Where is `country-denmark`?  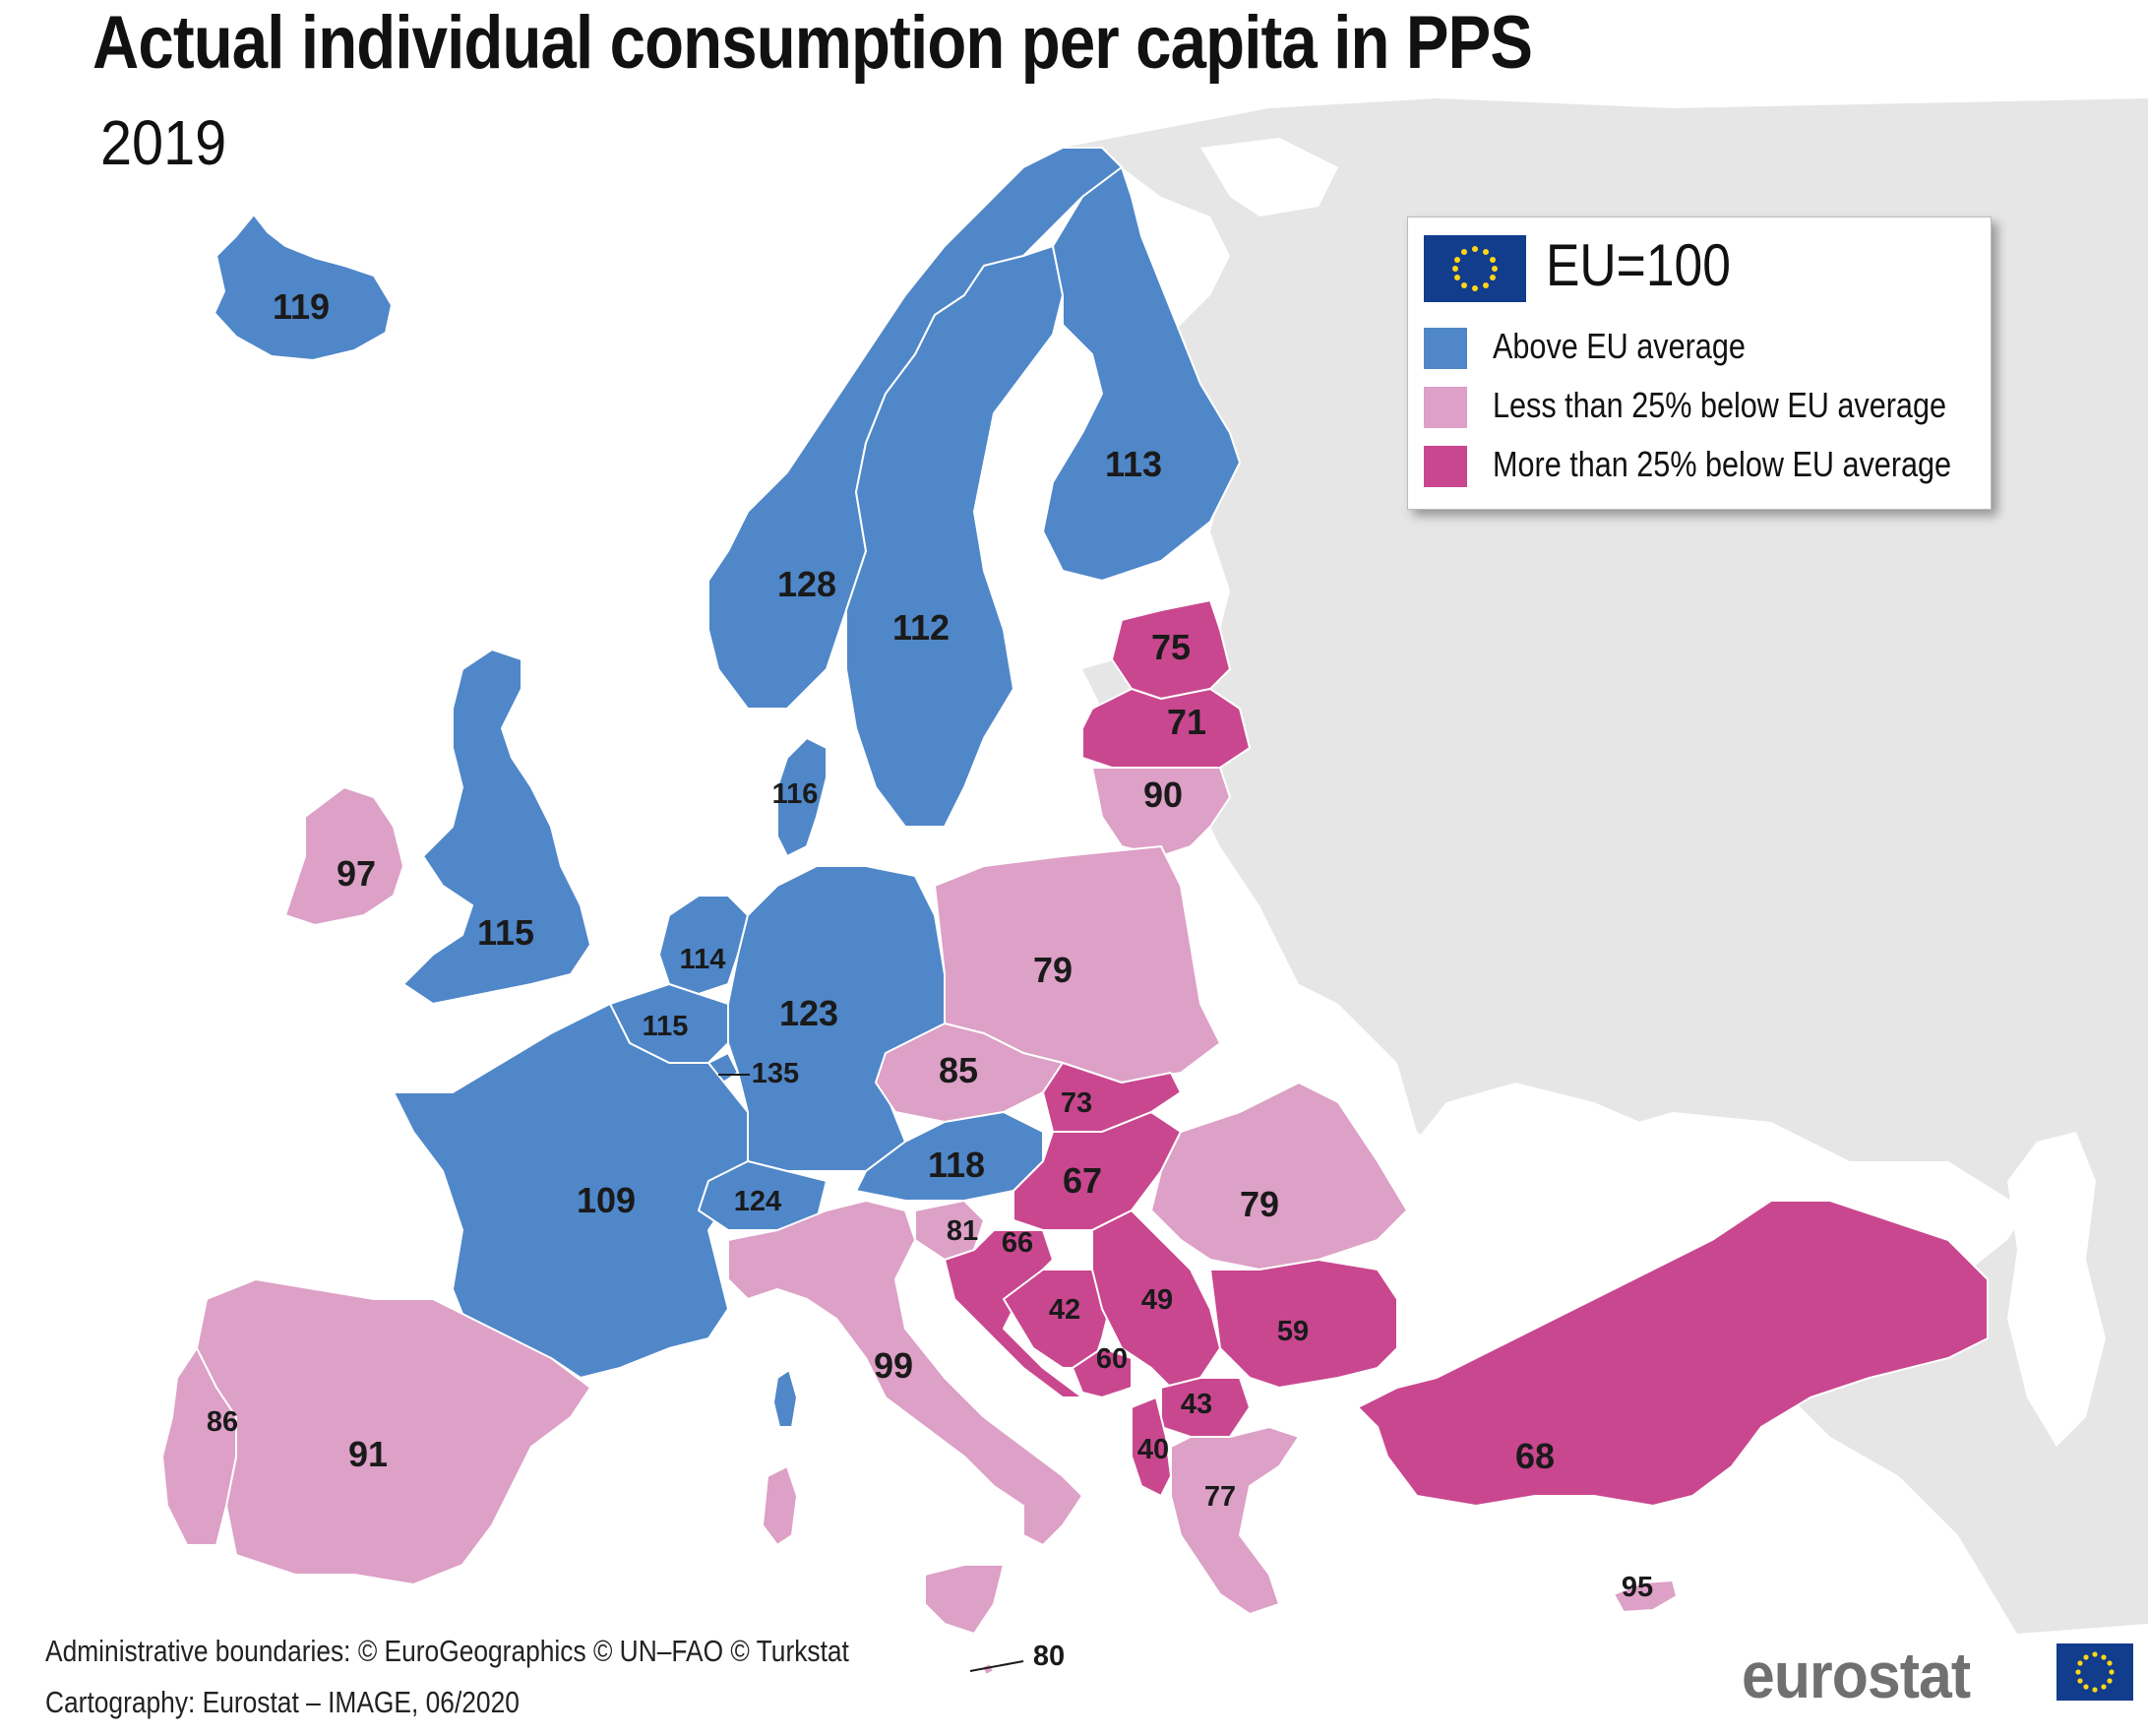 country-denmark is located at coordinates (802, 797).